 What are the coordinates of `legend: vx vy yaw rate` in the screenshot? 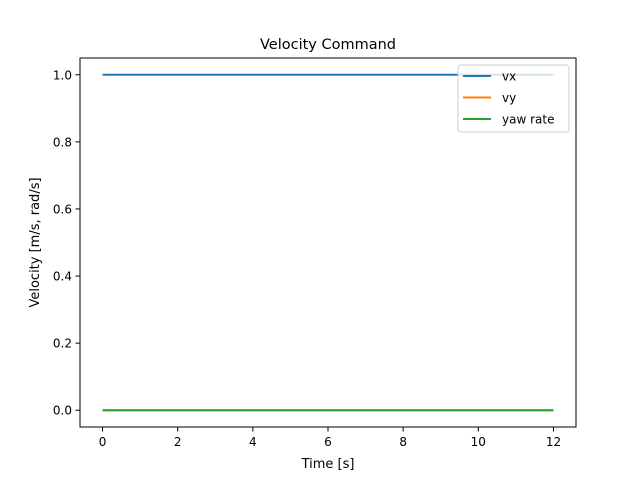 It's located at (513, 98).